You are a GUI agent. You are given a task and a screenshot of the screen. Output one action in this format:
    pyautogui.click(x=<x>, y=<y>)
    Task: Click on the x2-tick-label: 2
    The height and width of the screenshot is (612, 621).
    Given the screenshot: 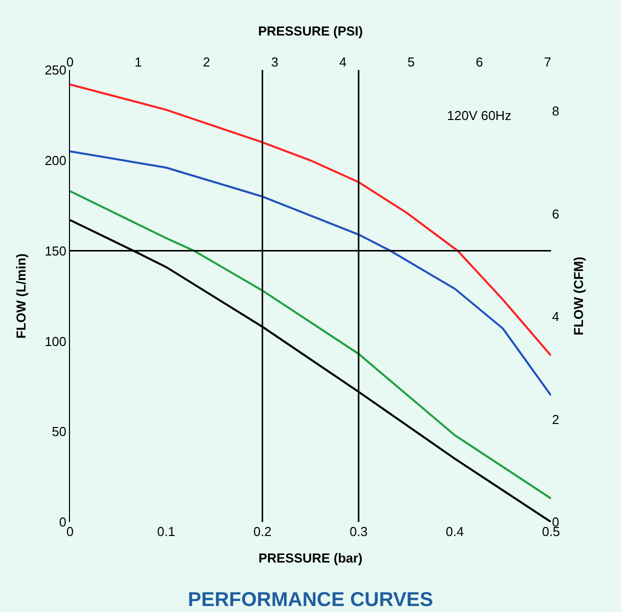 What is the action you would take?
    pyautogui.click(x=206, y=62)
    